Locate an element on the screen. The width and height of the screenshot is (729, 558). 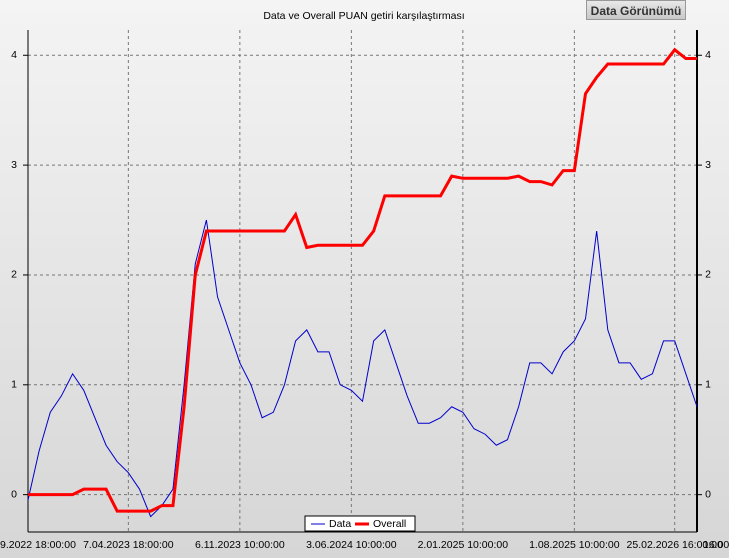
x-tick-label: 7.04.2023 18:00:00 is located at coordinates (128, 545).